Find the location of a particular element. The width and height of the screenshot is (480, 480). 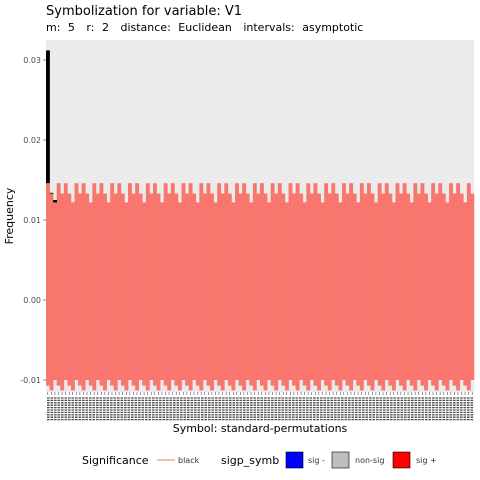

legend-sig-minus-label: sig - is located at coordinates (316, 460).